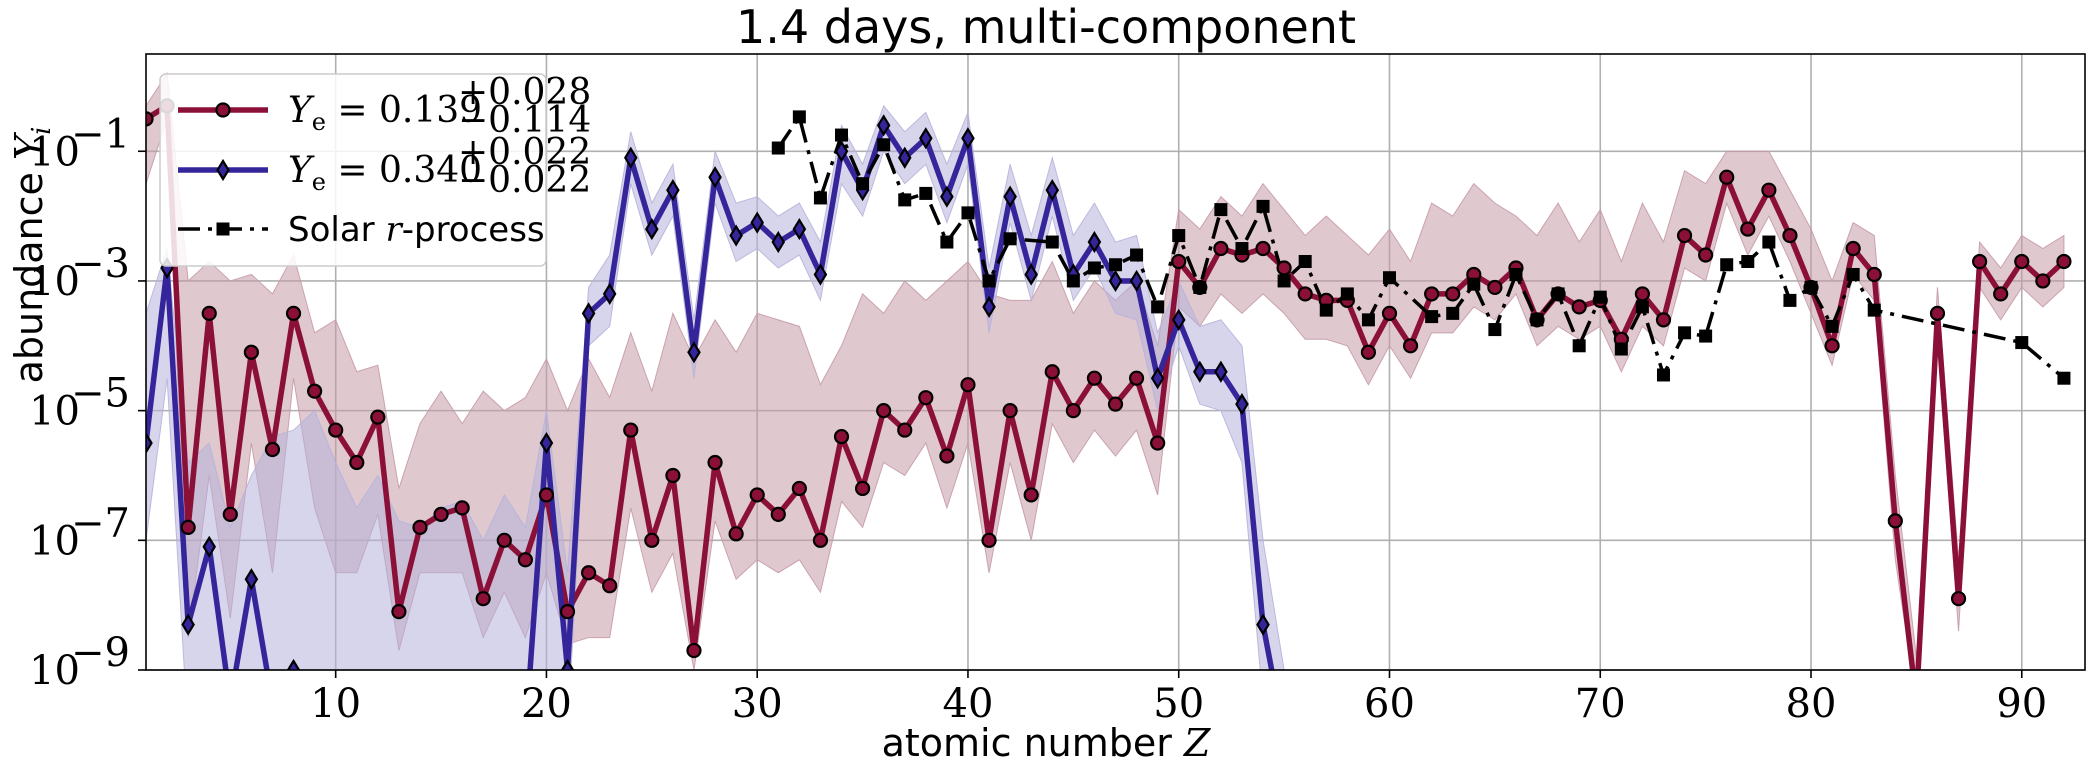 This screenshot has height=774, width=2093. What do you see at coordinates (385, 173) in the screenshot?
I see `legend-label-1: Ye = 0.340` at bounding box center [385, 173].